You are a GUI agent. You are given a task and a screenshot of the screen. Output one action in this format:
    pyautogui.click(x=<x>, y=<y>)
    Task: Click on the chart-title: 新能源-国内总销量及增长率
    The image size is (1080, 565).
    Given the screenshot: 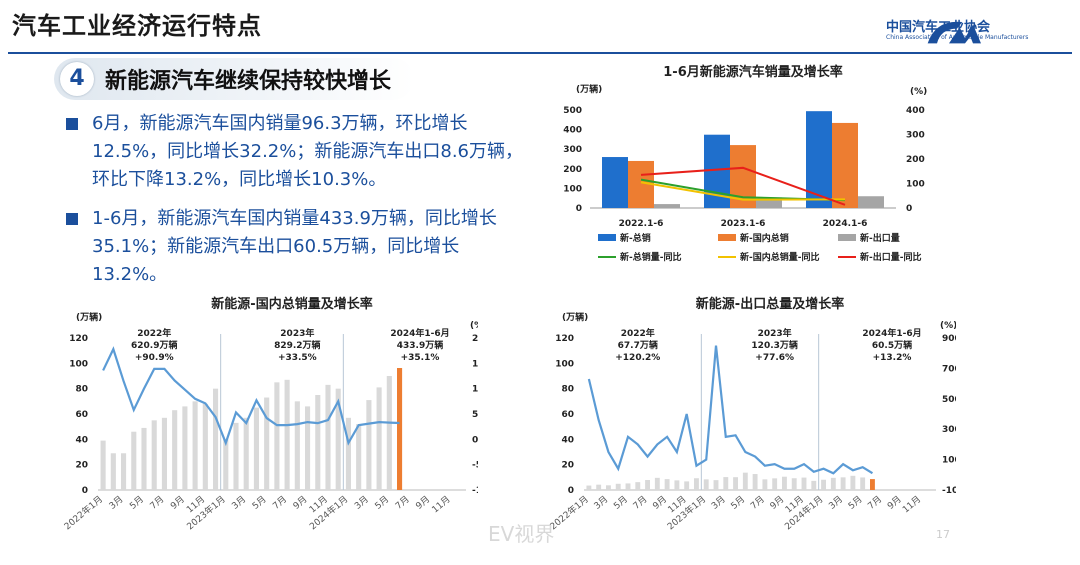 What is the action you would take?
    pyautogui.click(x=291, y=304)
    